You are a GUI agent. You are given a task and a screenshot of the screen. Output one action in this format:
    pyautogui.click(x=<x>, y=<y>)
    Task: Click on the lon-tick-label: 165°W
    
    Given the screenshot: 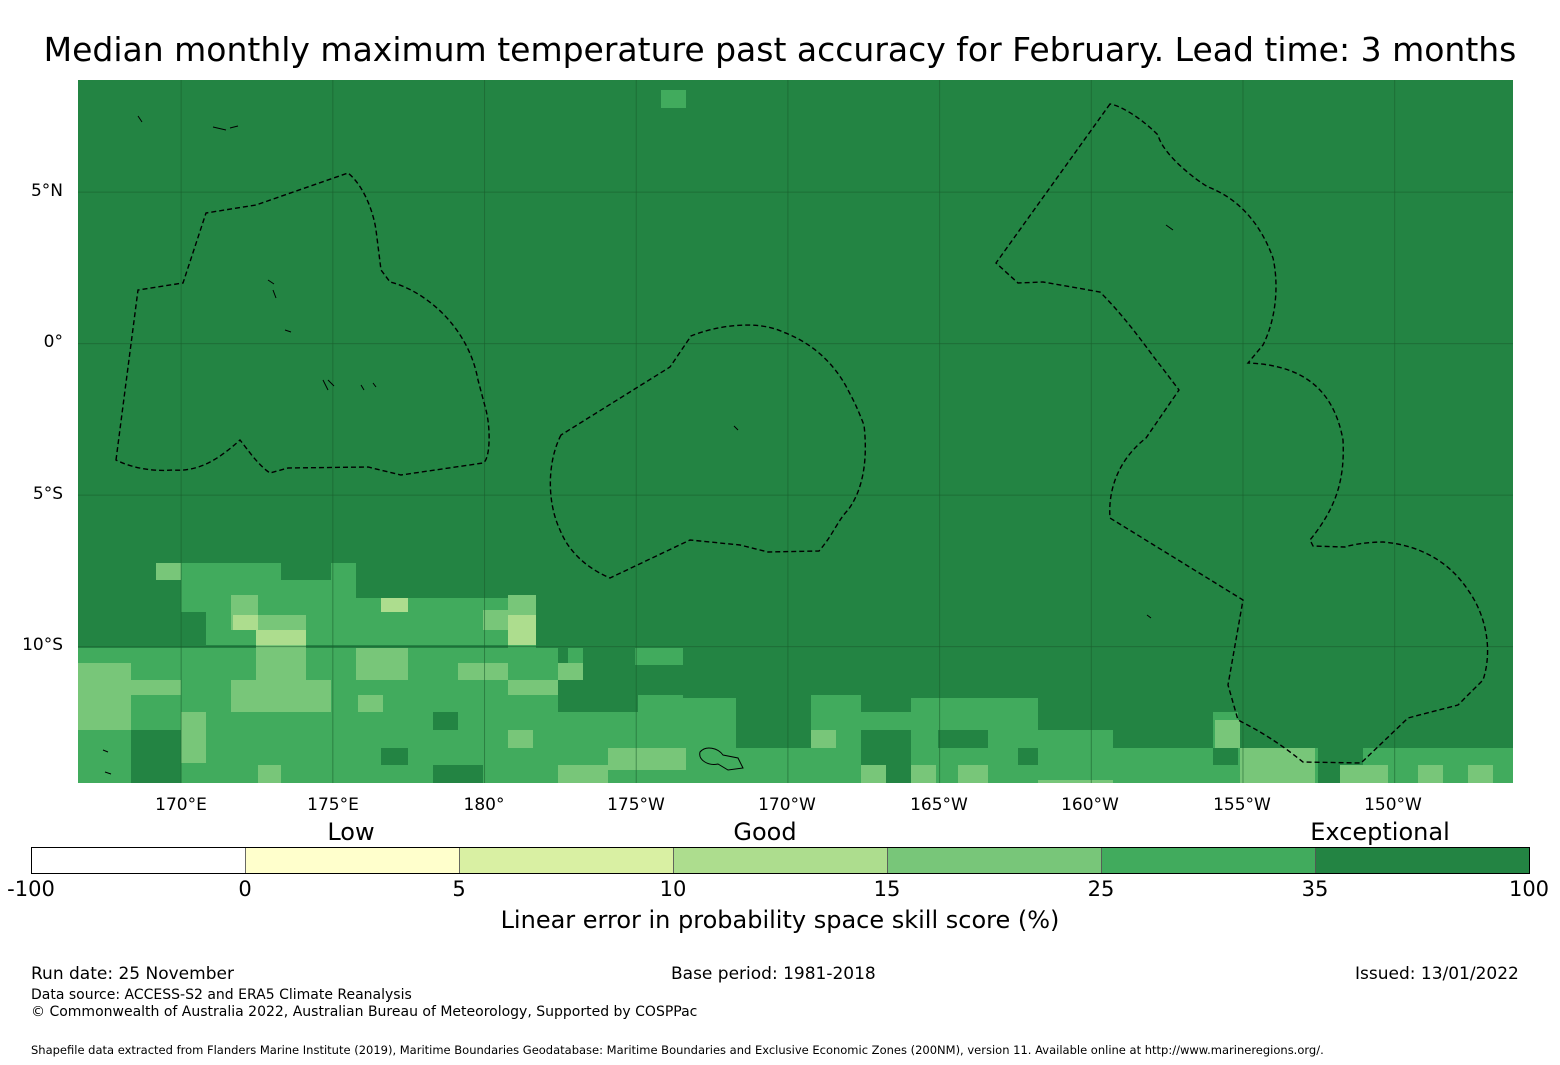 What is the action you would take?
    pyautogui.click(x=939, y=805)
    